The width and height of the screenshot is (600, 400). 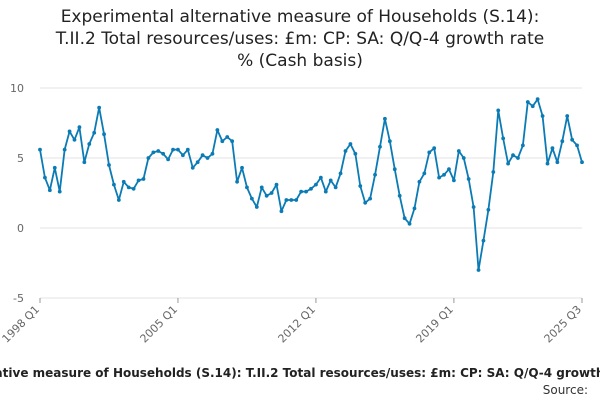 What do you see at coordinates (20, 228) in the screenshot?
I see `y-tick-label: 0` at bounding box center [20, 228].